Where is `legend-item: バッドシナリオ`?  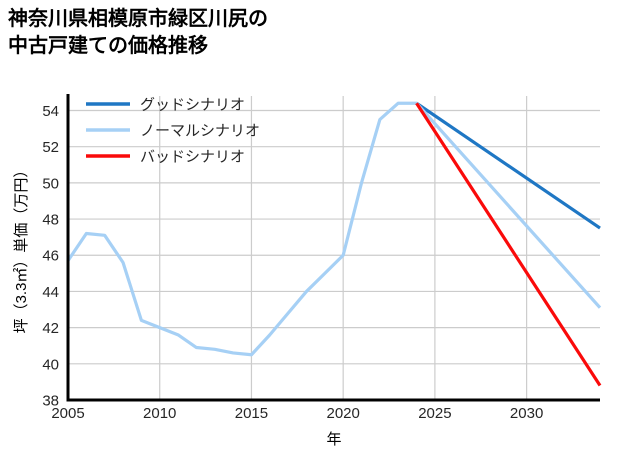 legend-item: バッドシナリオ is located at coordinates (165, 157).